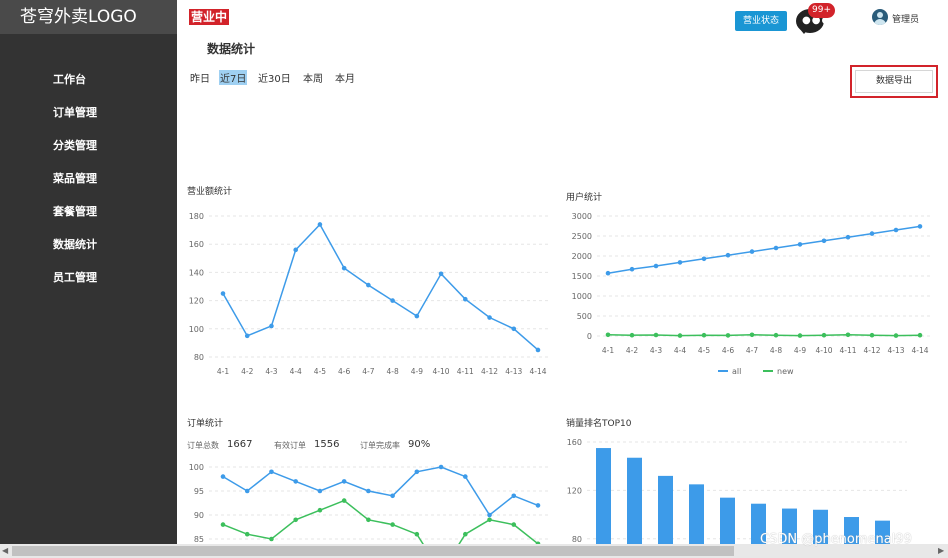 This screenshot has height=558, width=948. I want to click on scrollbar-thumb, so click(373, 551).